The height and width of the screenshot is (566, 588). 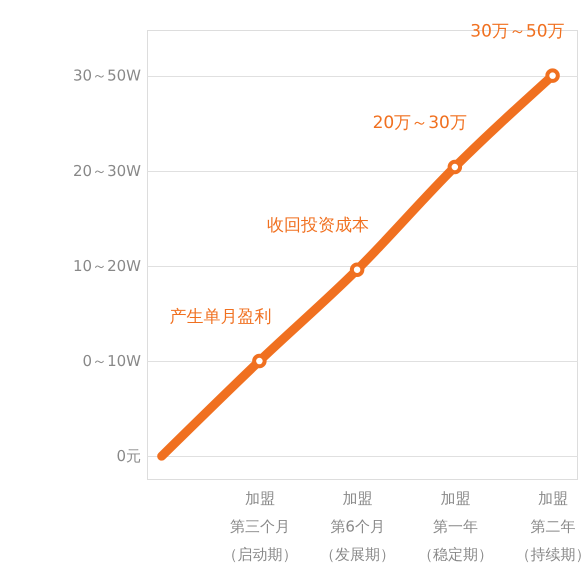 What do you see at coordinates (107, 171) in the screenshot?
I see `text: 20～30W` at bounding box center [107, 171].